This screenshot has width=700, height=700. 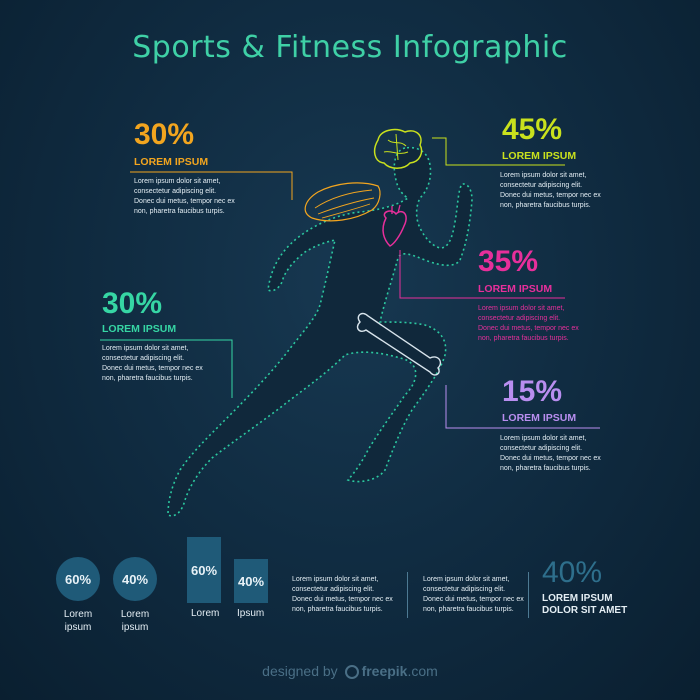 I want to click on freepik-logo-icon, so click(x=351, y=672).